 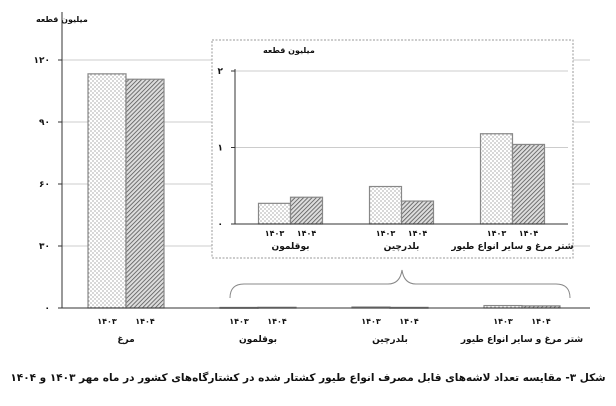 What do you see at coordinates (44, 185) in the screenshot?
I see `y-tick-label: ۶۰` at bounding box center [44, 185].